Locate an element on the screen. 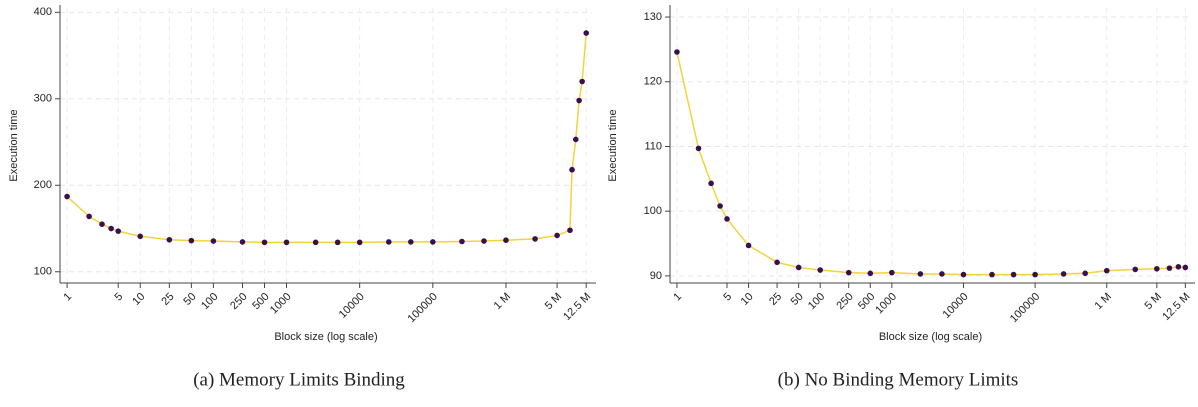 The image size is (1198, 407). y-tick-label: 400 is located at coordinates (43, 12).